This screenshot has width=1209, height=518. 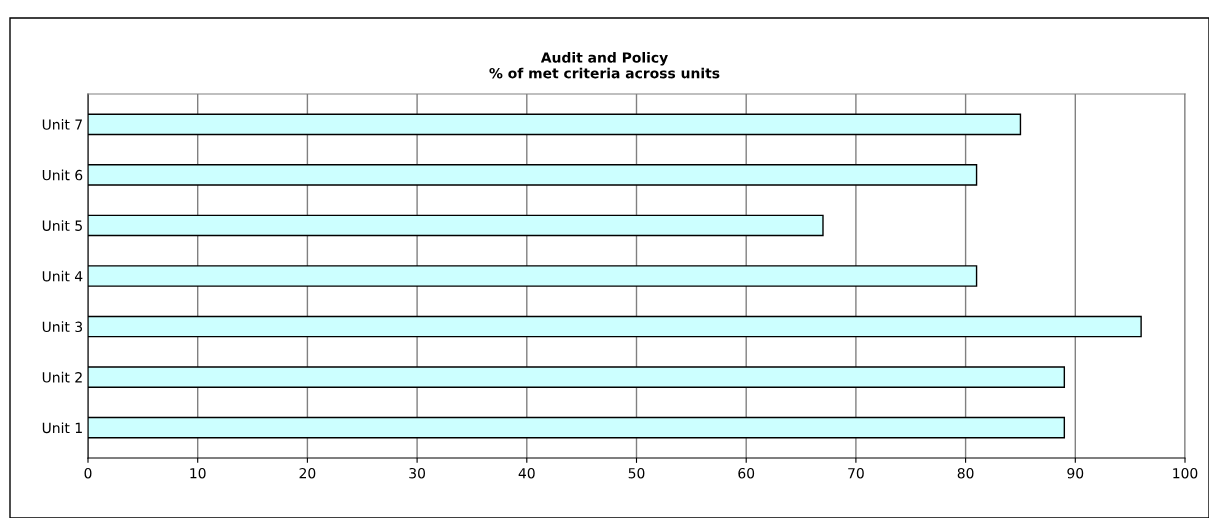 What do you see at coordinates (746, 473) in the screenshot?
I see `x-tick-label: 60` at bounding box center [746, 473].